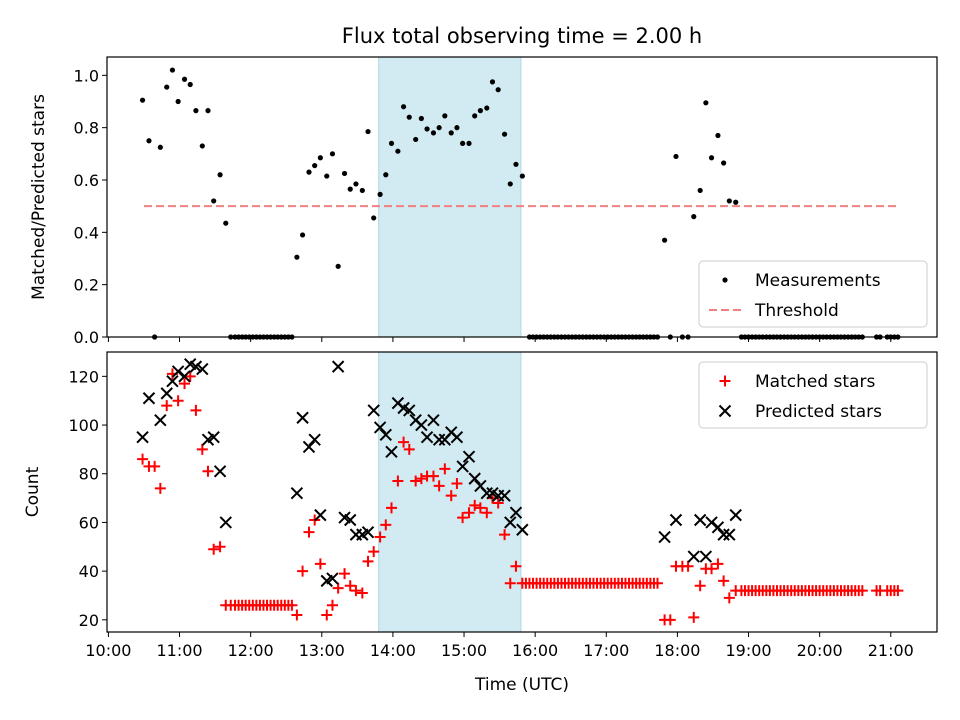 The height and width of the screenshot is (720, 960). Describe the element at coordinates (393, 650) in the screenshot. I see `x-tick-label: 14:00` at that location.